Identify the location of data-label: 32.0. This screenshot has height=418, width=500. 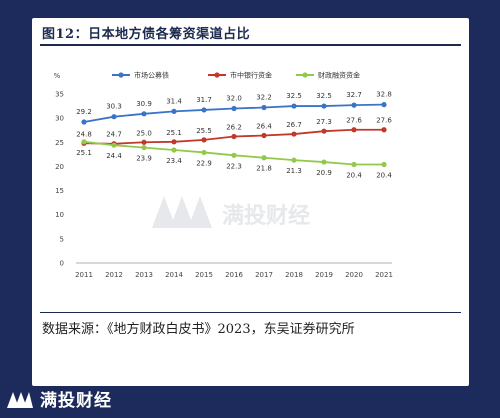
(234, 98).